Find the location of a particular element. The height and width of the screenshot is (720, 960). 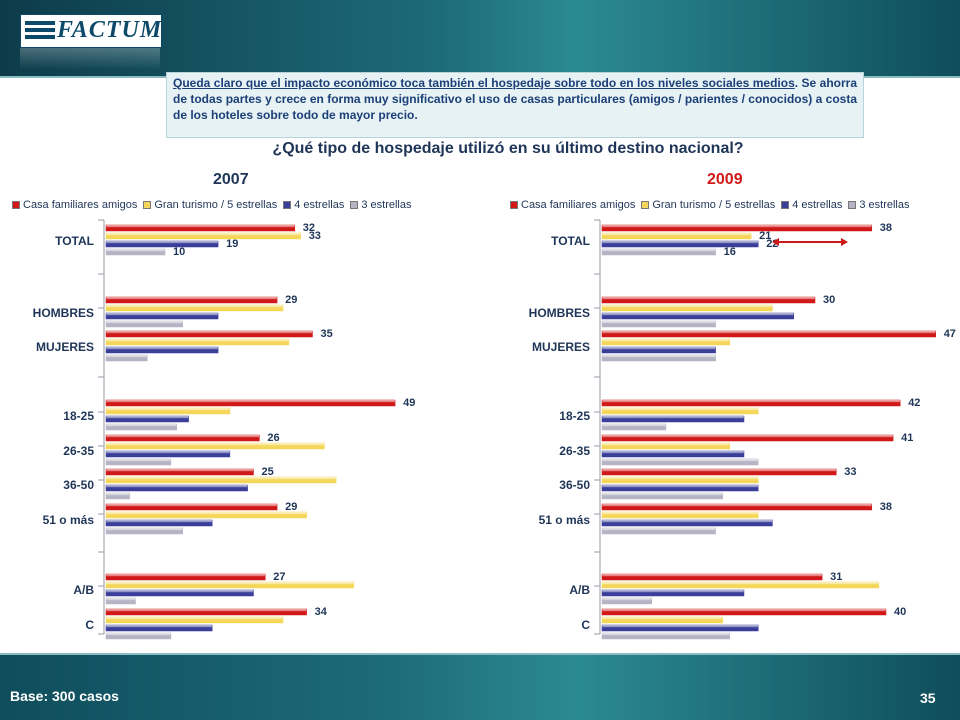

category-label: 18-25 is located at coordinates (78, 416).